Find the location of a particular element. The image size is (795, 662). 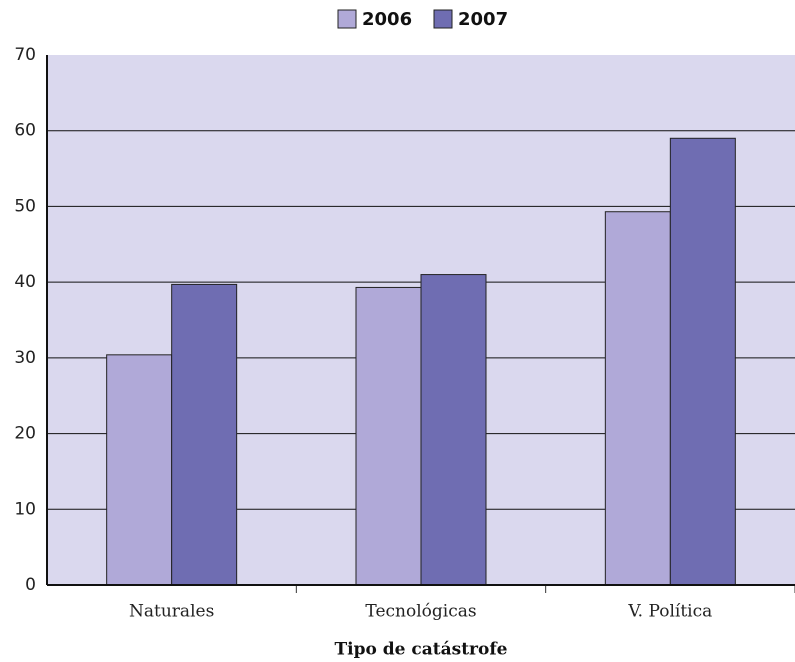

legend-label: 2007 is located at coordinates (483, 19).